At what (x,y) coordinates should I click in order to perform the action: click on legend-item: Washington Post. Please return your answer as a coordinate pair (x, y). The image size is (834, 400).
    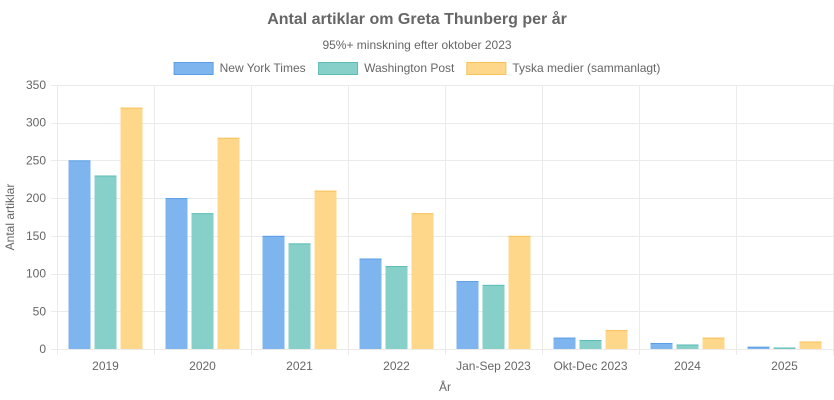
    Looking at the image, I should click on (386, 68).